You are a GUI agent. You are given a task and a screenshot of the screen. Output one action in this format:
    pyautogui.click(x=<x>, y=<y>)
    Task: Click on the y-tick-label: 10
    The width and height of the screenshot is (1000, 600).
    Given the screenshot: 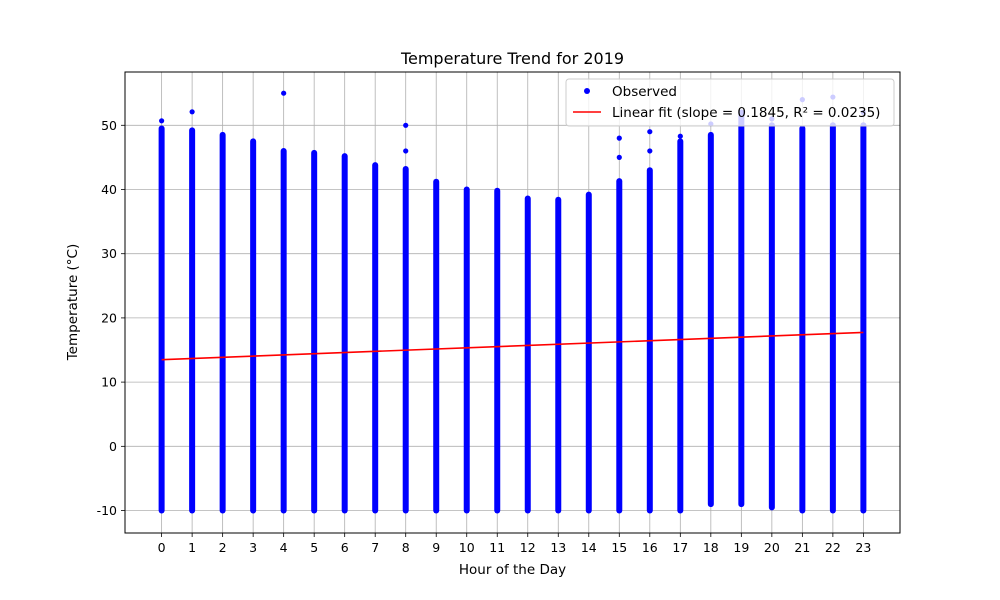 What is the action you would take?
    pyautogui.click(x=109, y=382)
    